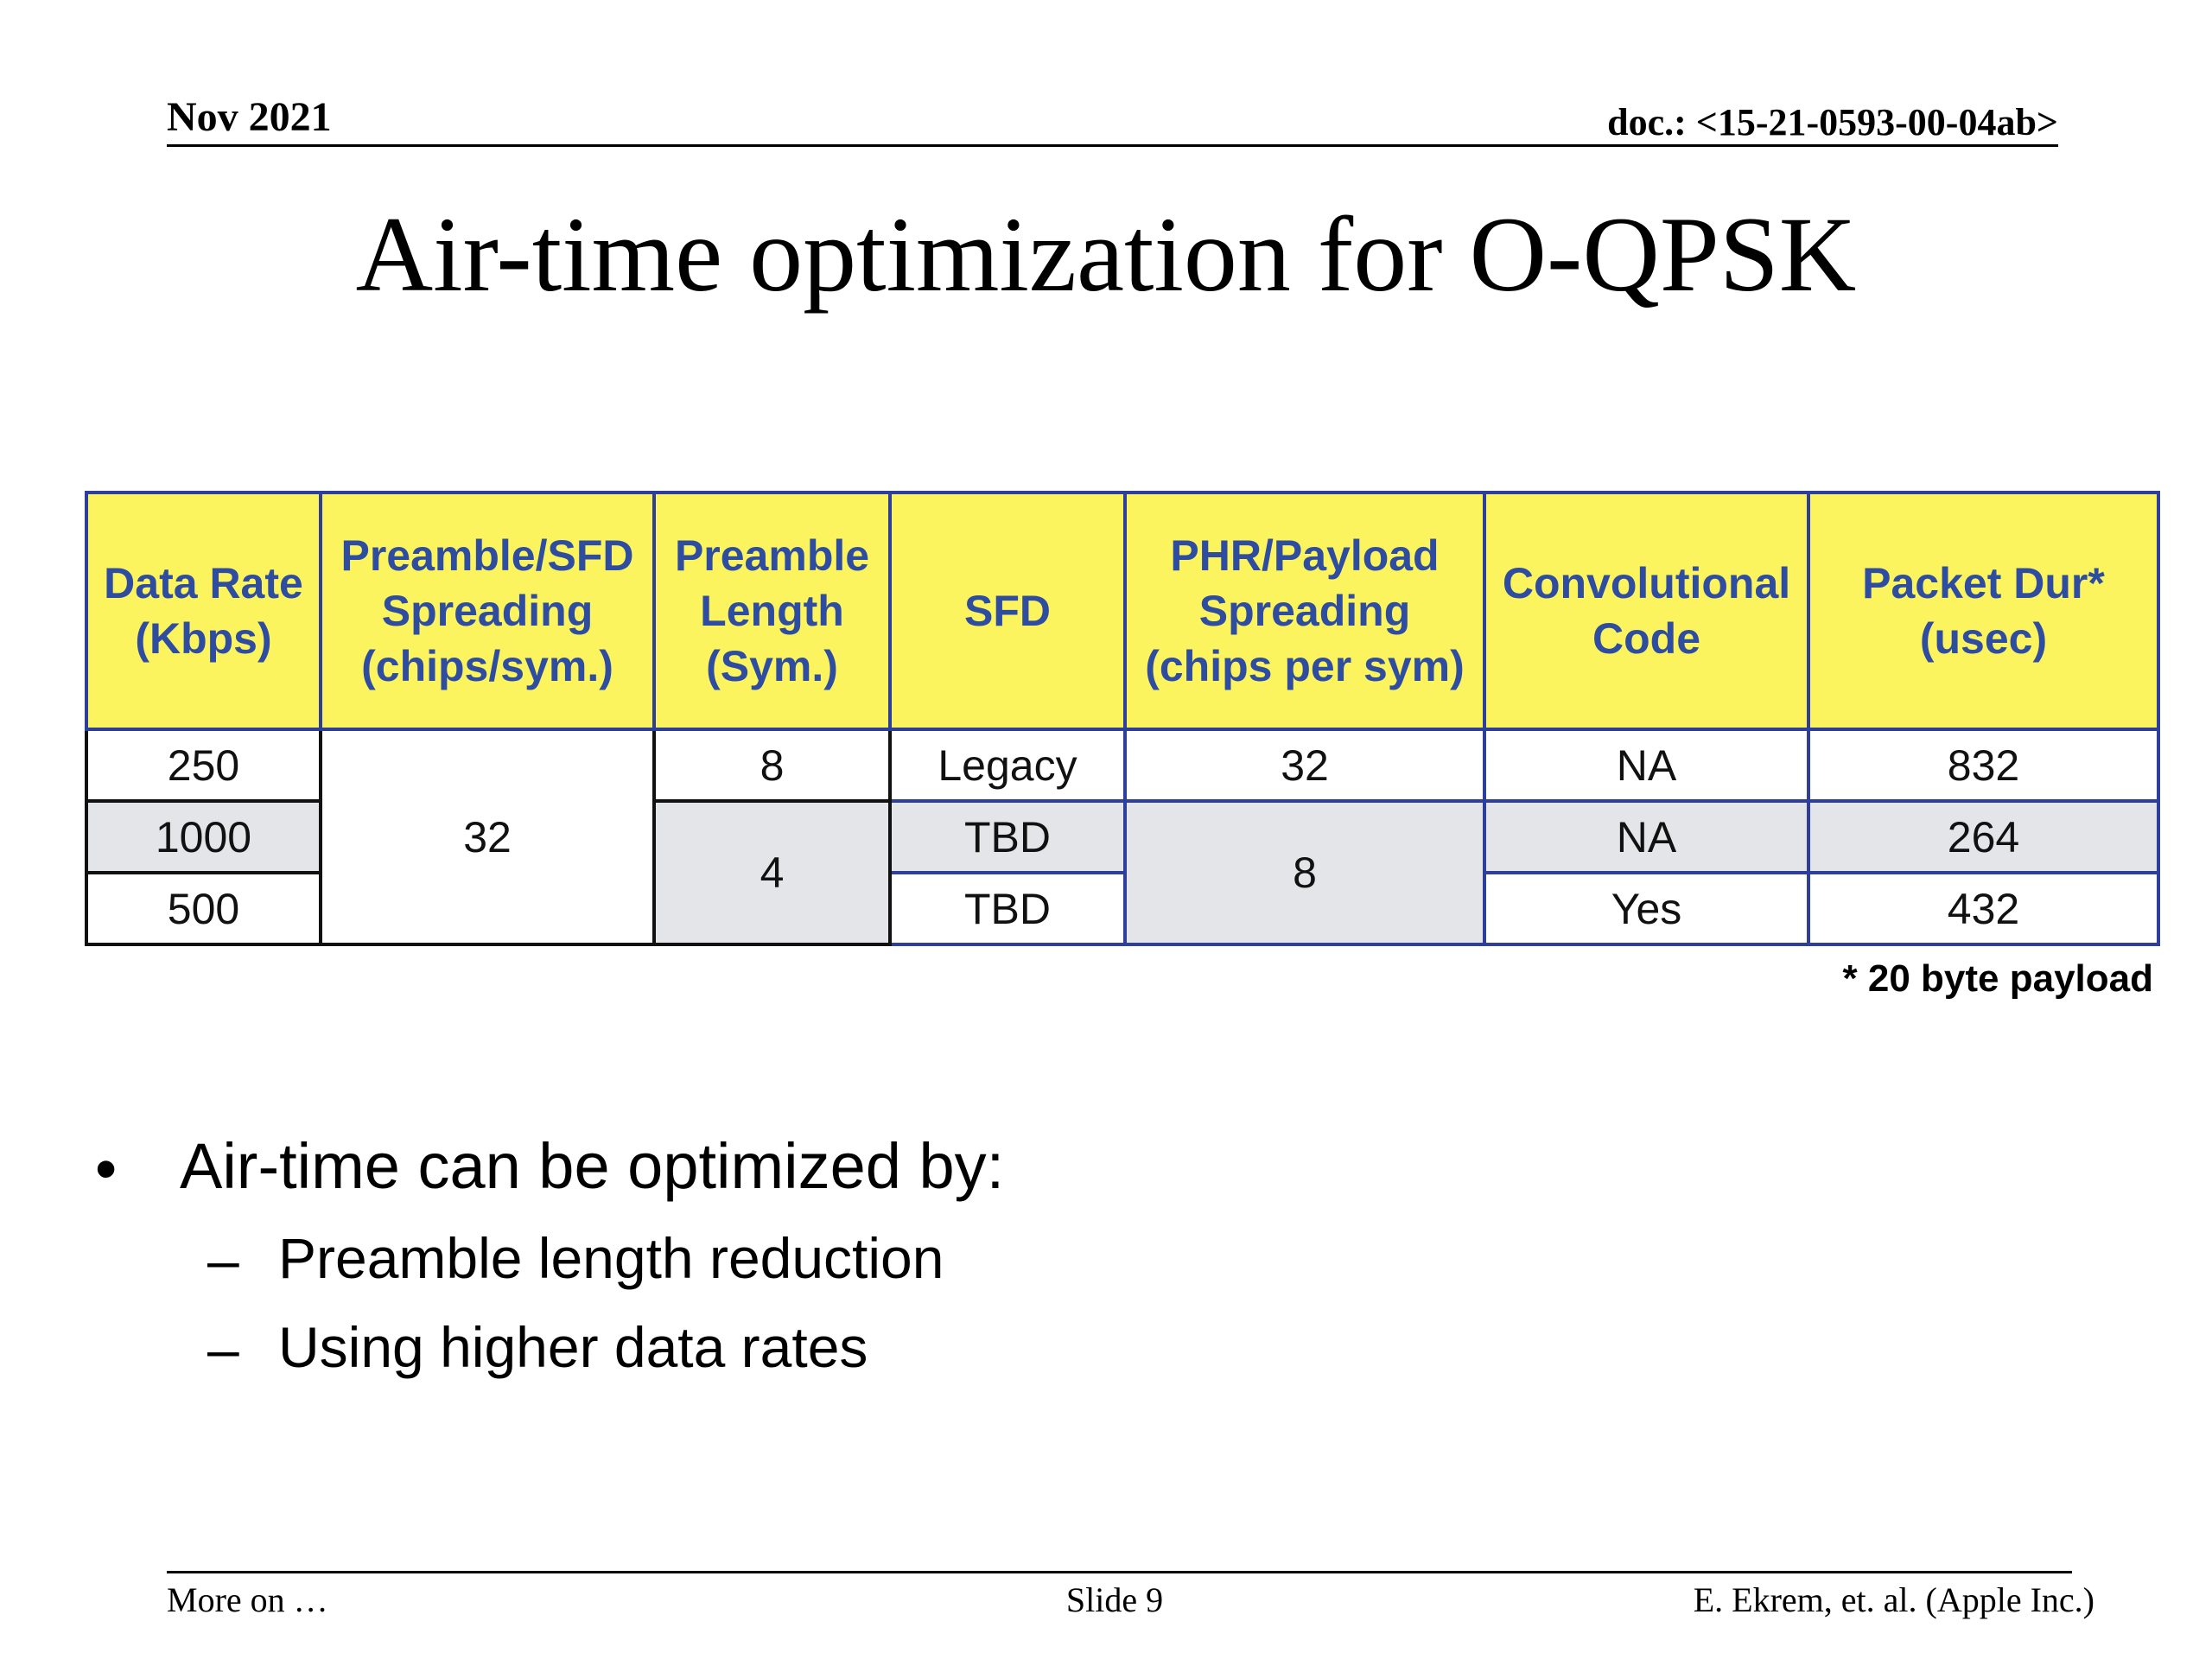 Image resolution: width=2212 pixels, height=1659 pixels. I want to click on table-row: 500 TBD Yes 432, so click(1122, 909).